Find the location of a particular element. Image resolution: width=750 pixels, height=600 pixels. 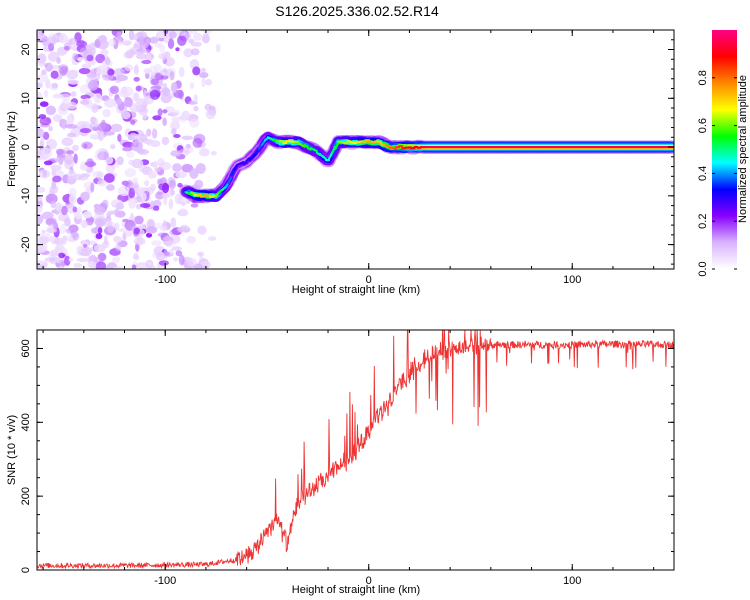

y-tick-label: 200 is located at coordinates (26, 496).